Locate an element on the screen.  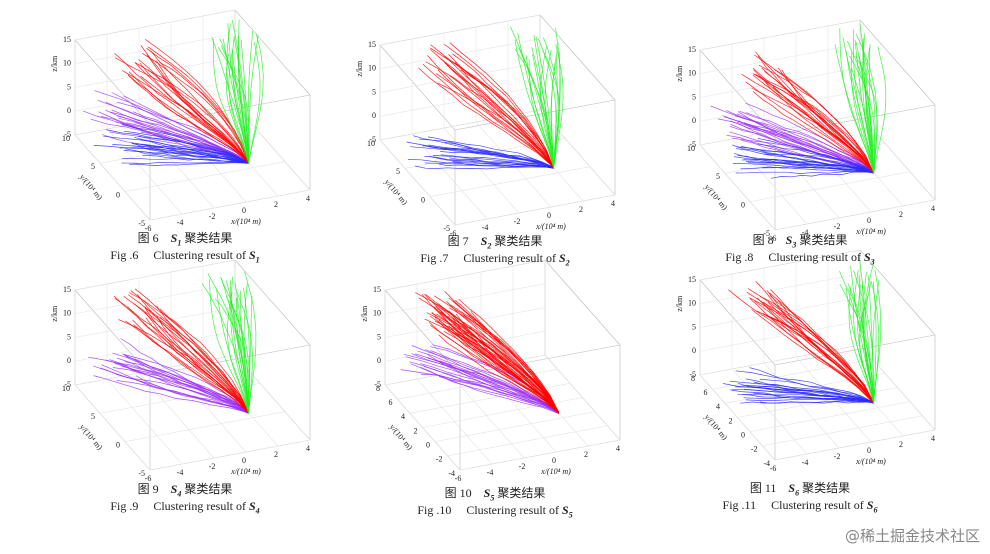
caption-label: Fig .11 is located at coordinates (739, 505).